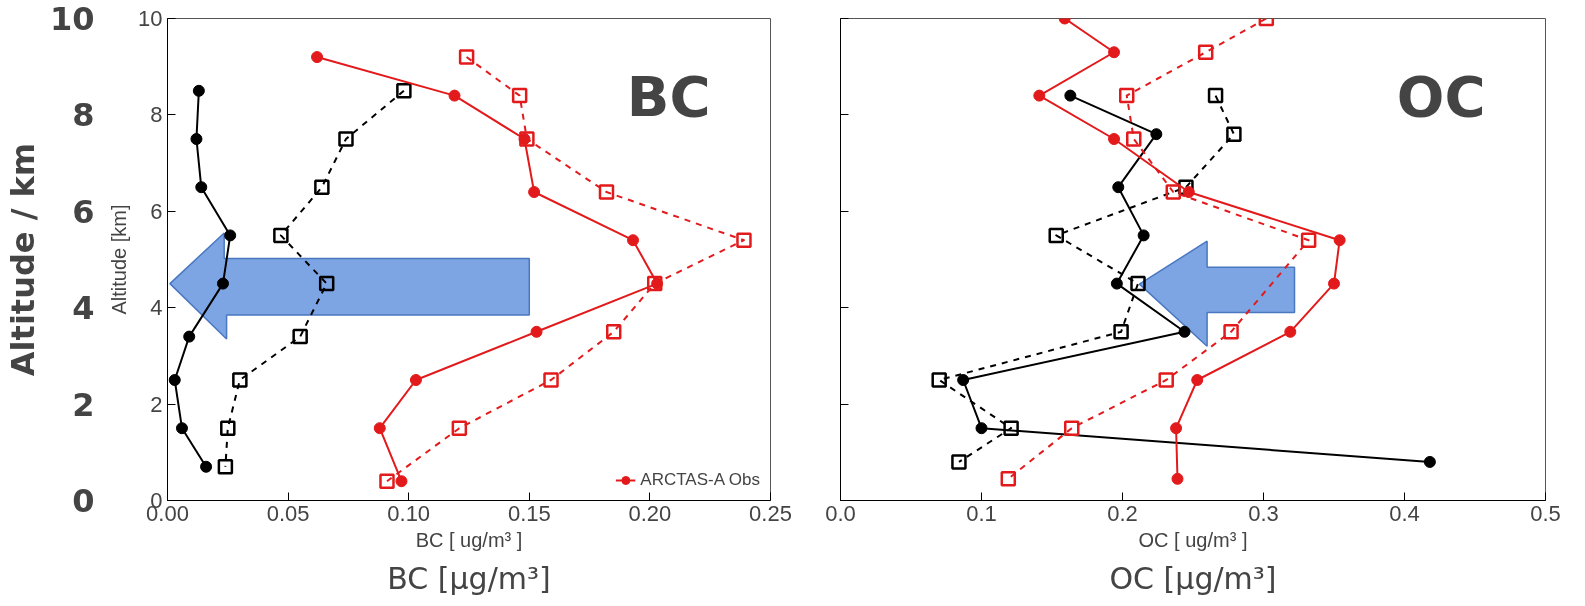 This screenshot has height=606, width=1585. What do you see at coordinates (22, 259) in the screenshot?
I see `y2-axis-title: Altitude / km` at bounding box center [22, 259].